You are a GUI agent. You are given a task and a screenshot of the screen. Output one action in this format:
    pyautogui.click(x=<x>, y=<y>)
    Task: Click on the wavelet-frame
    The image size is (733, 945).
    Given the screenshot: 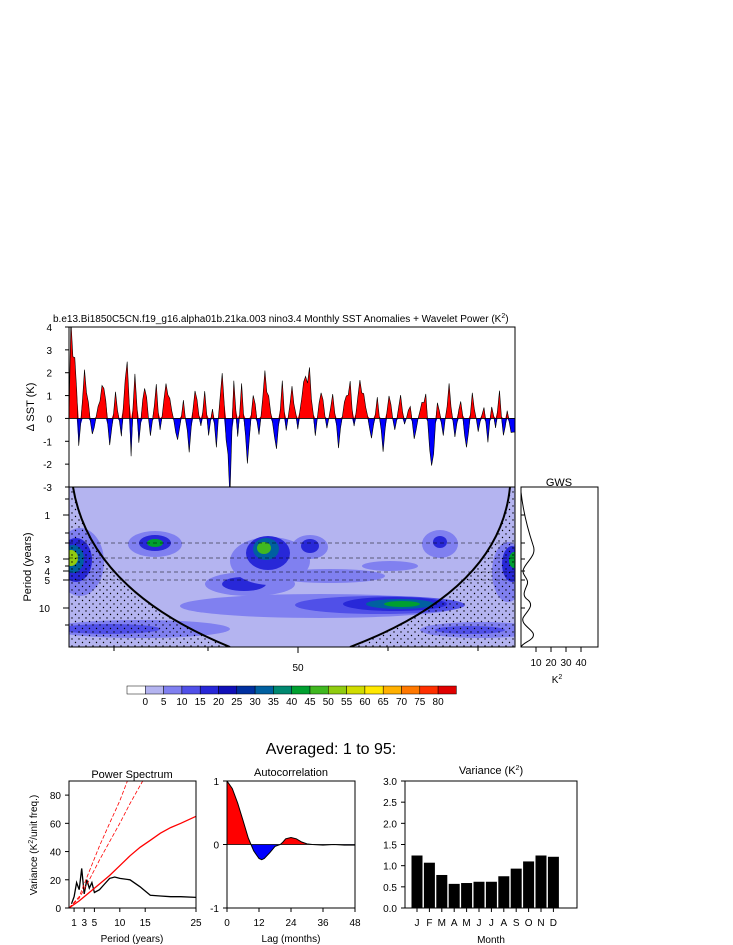 What is the action you would take?
    pyautogui.click(x=292, y=567)
    